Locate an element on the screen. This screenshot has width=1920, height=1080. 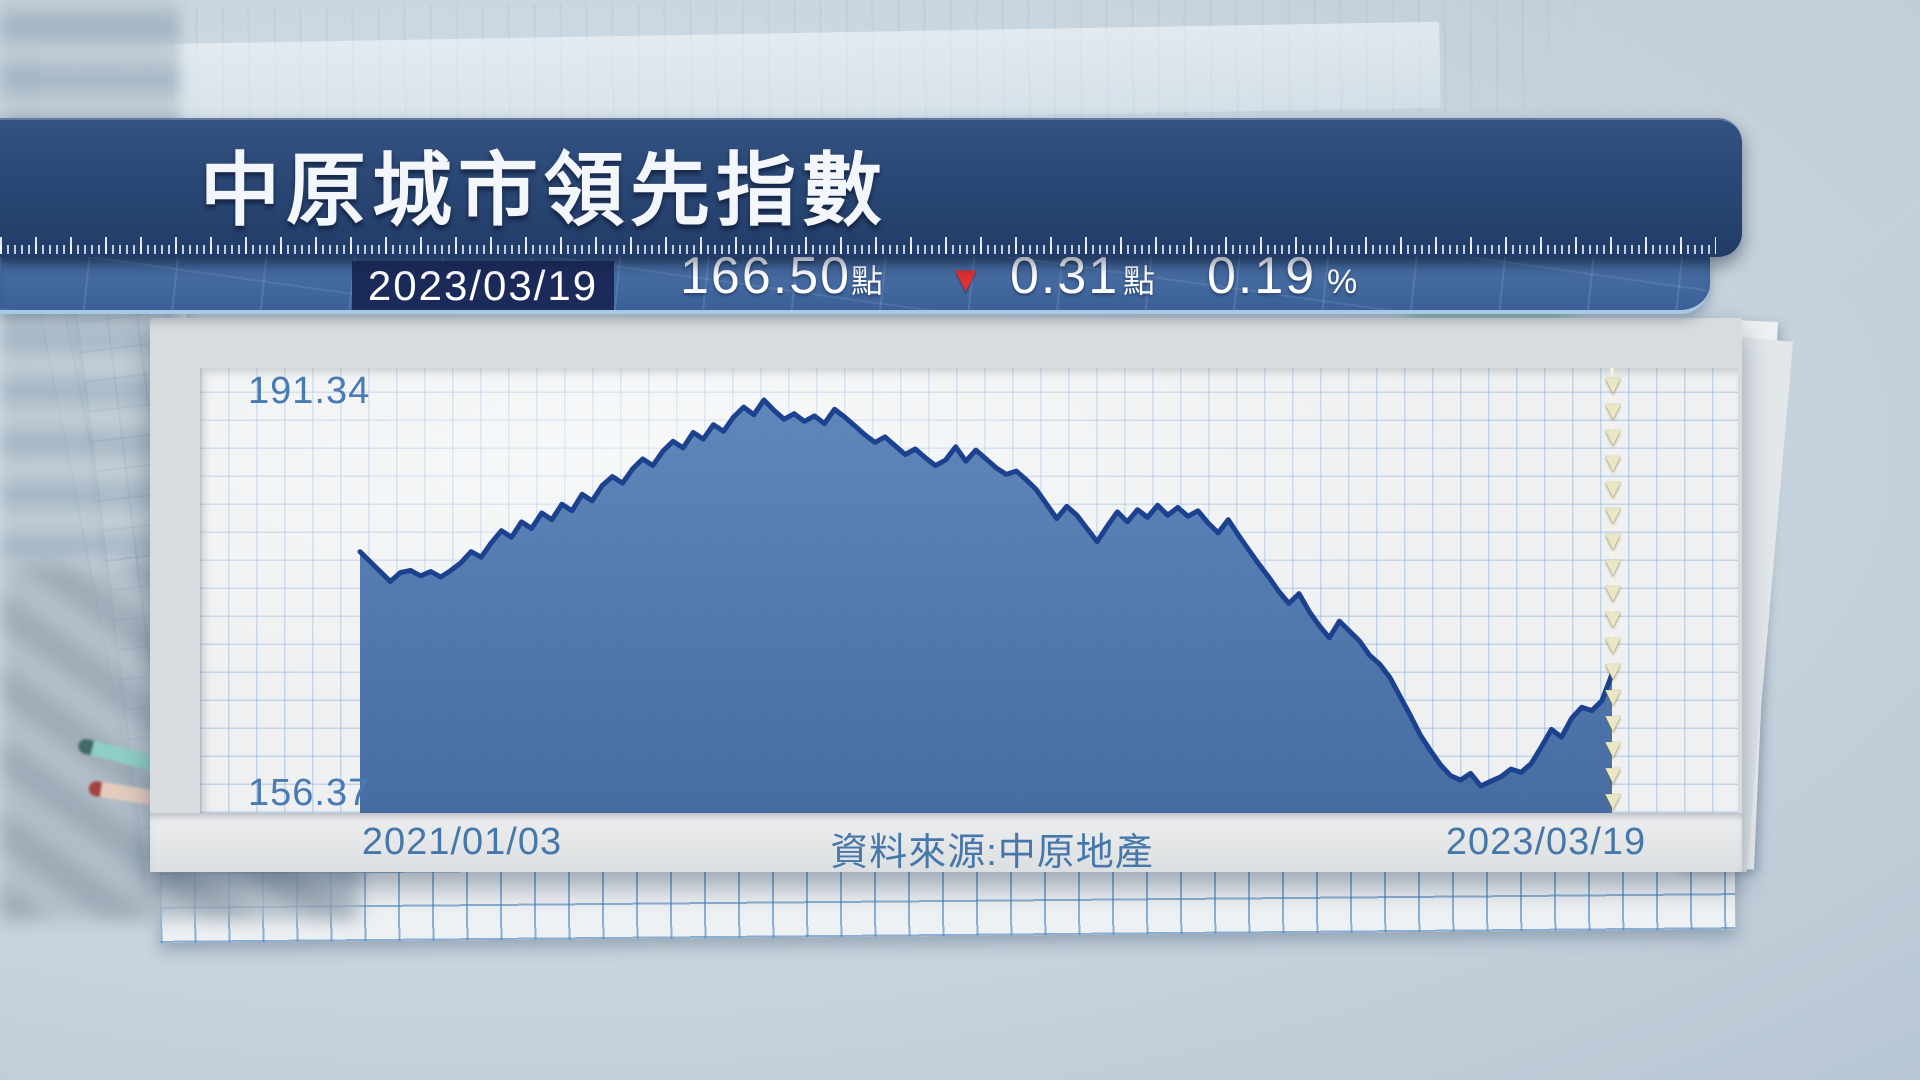
x-axis-bar: 2021/01/03 資料來源:中原地產 2023/03/19 is located at coordinates (946, 843).